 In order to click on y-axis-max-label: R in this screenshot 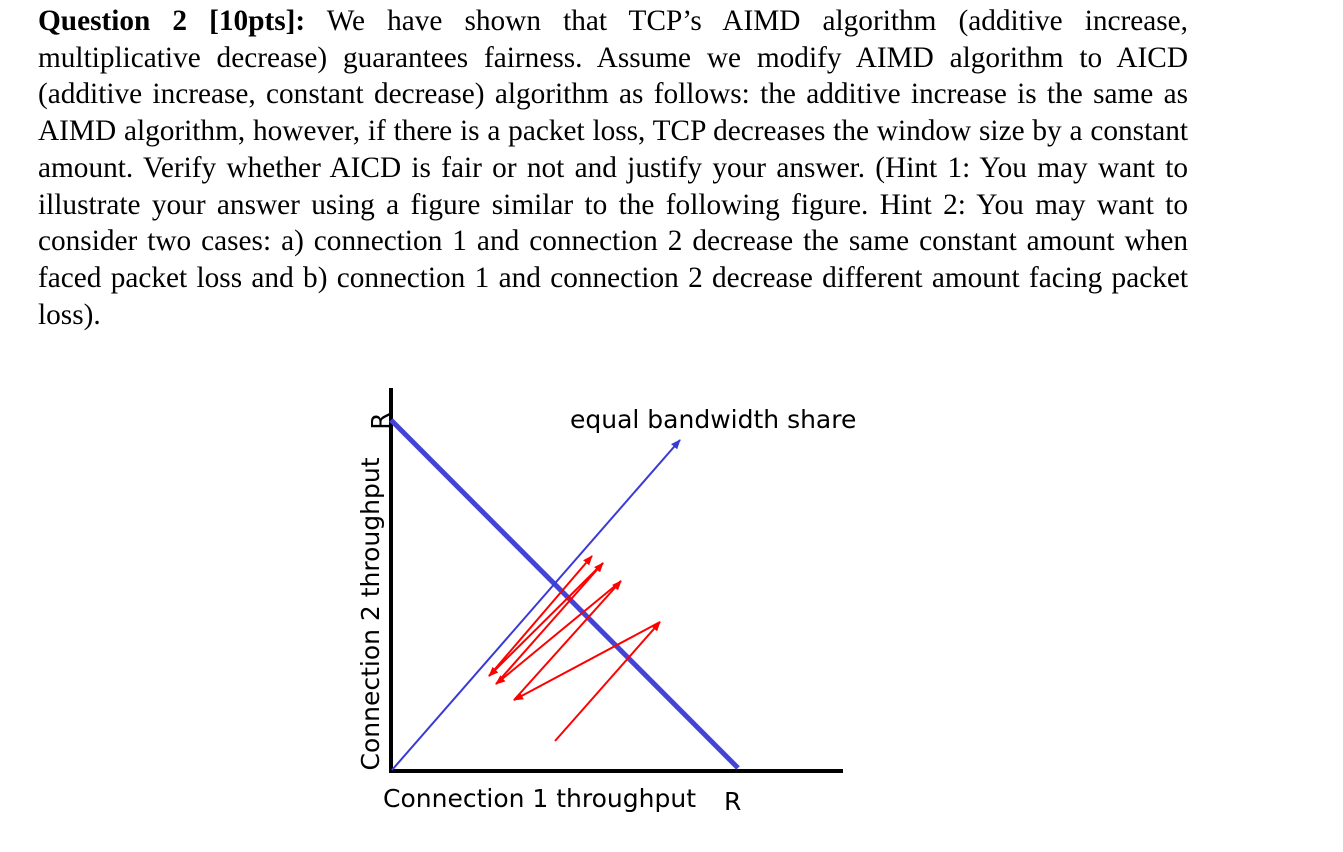, I will do `click(380, 420)`.